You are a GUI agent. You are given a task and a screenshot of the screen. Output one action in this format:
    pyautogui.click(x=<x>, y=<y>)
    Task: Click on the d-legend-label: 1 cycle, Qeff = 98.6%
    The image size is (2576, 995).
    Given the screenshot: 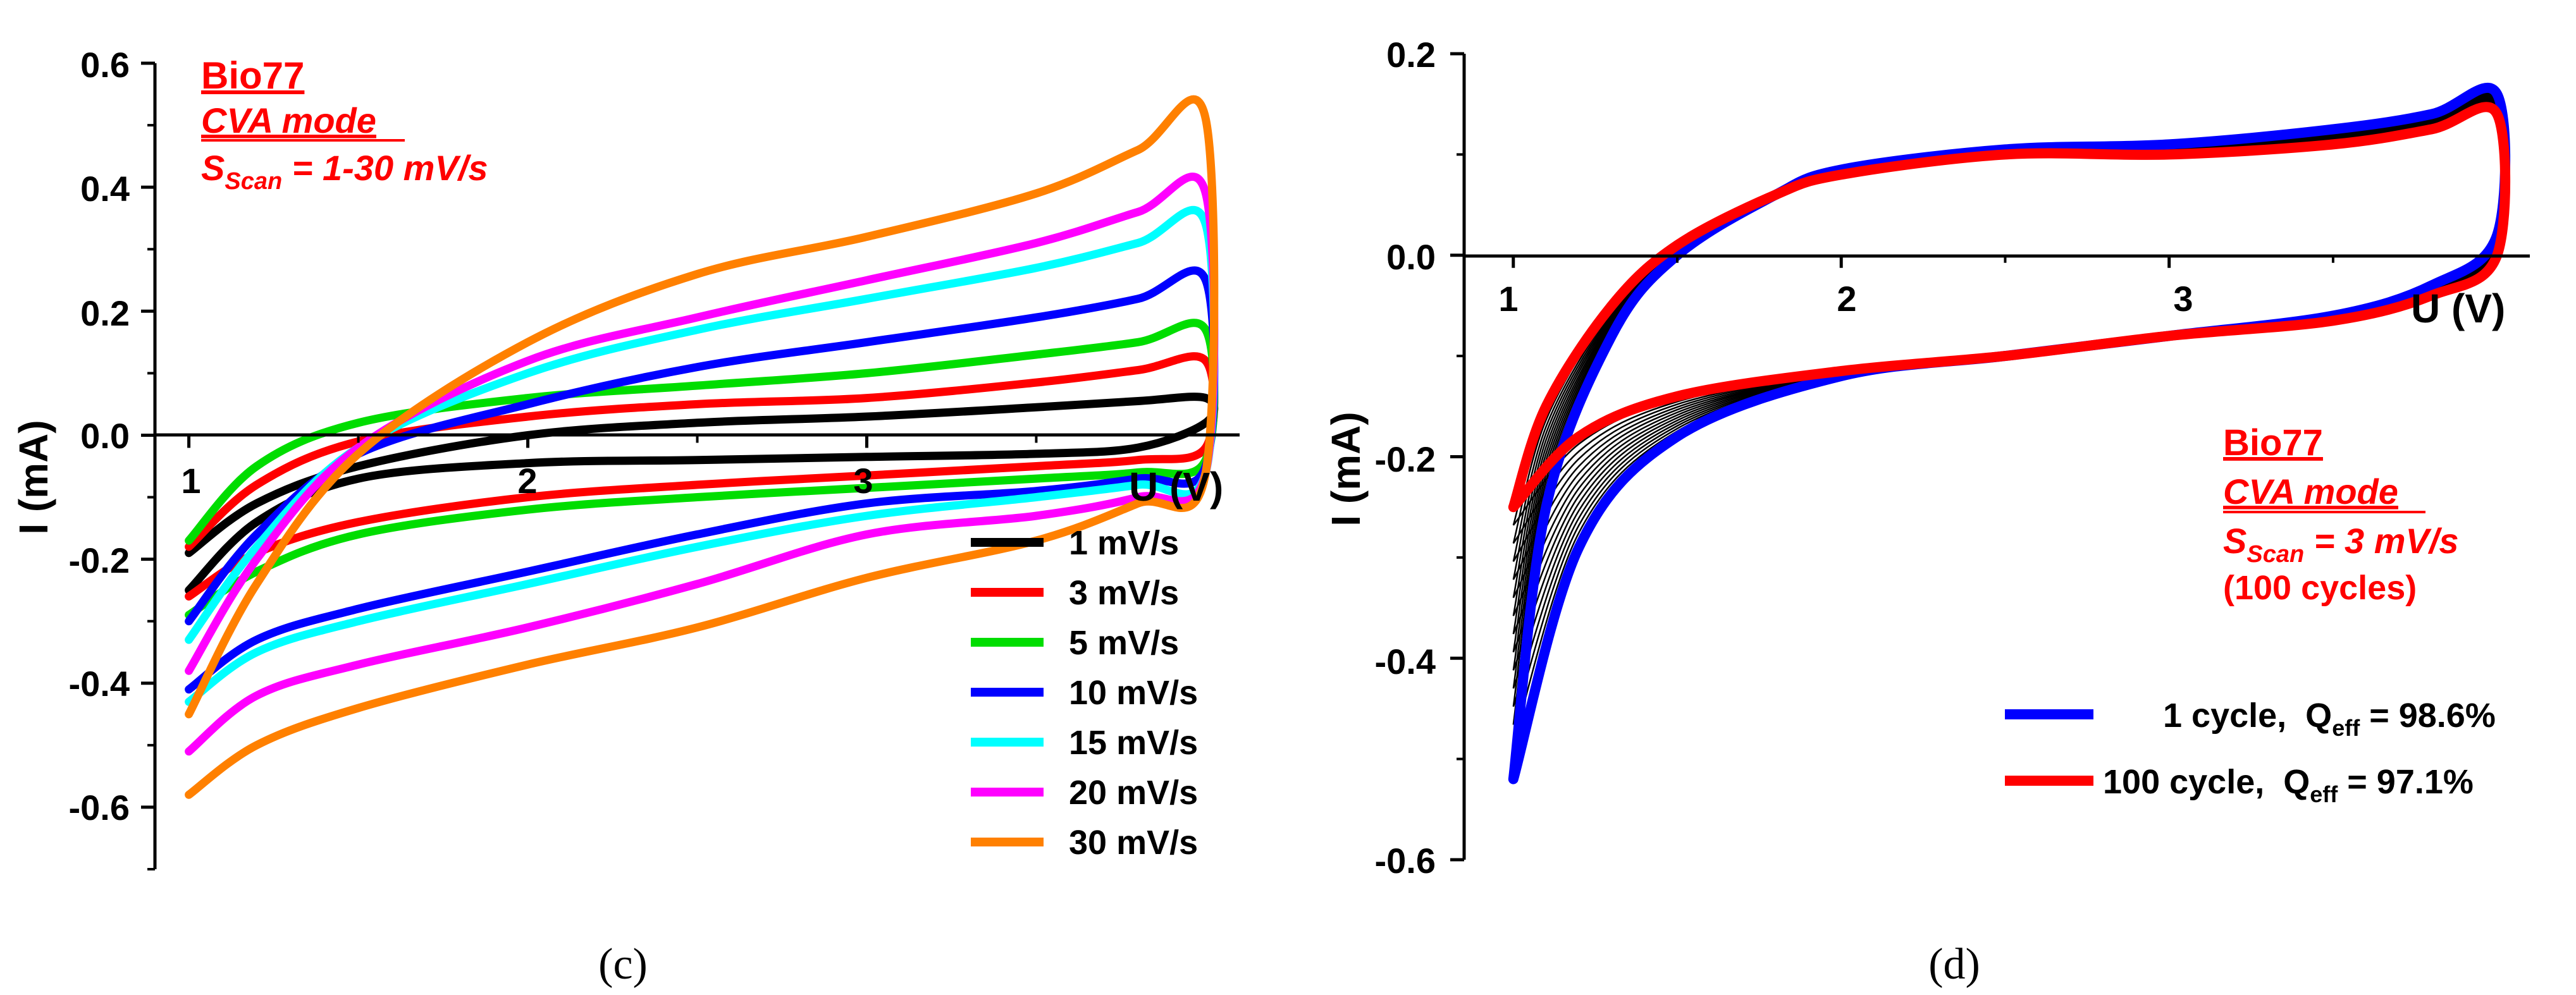 What is the action you would take?
    pyautogui.click(x=2329, y=719)
    